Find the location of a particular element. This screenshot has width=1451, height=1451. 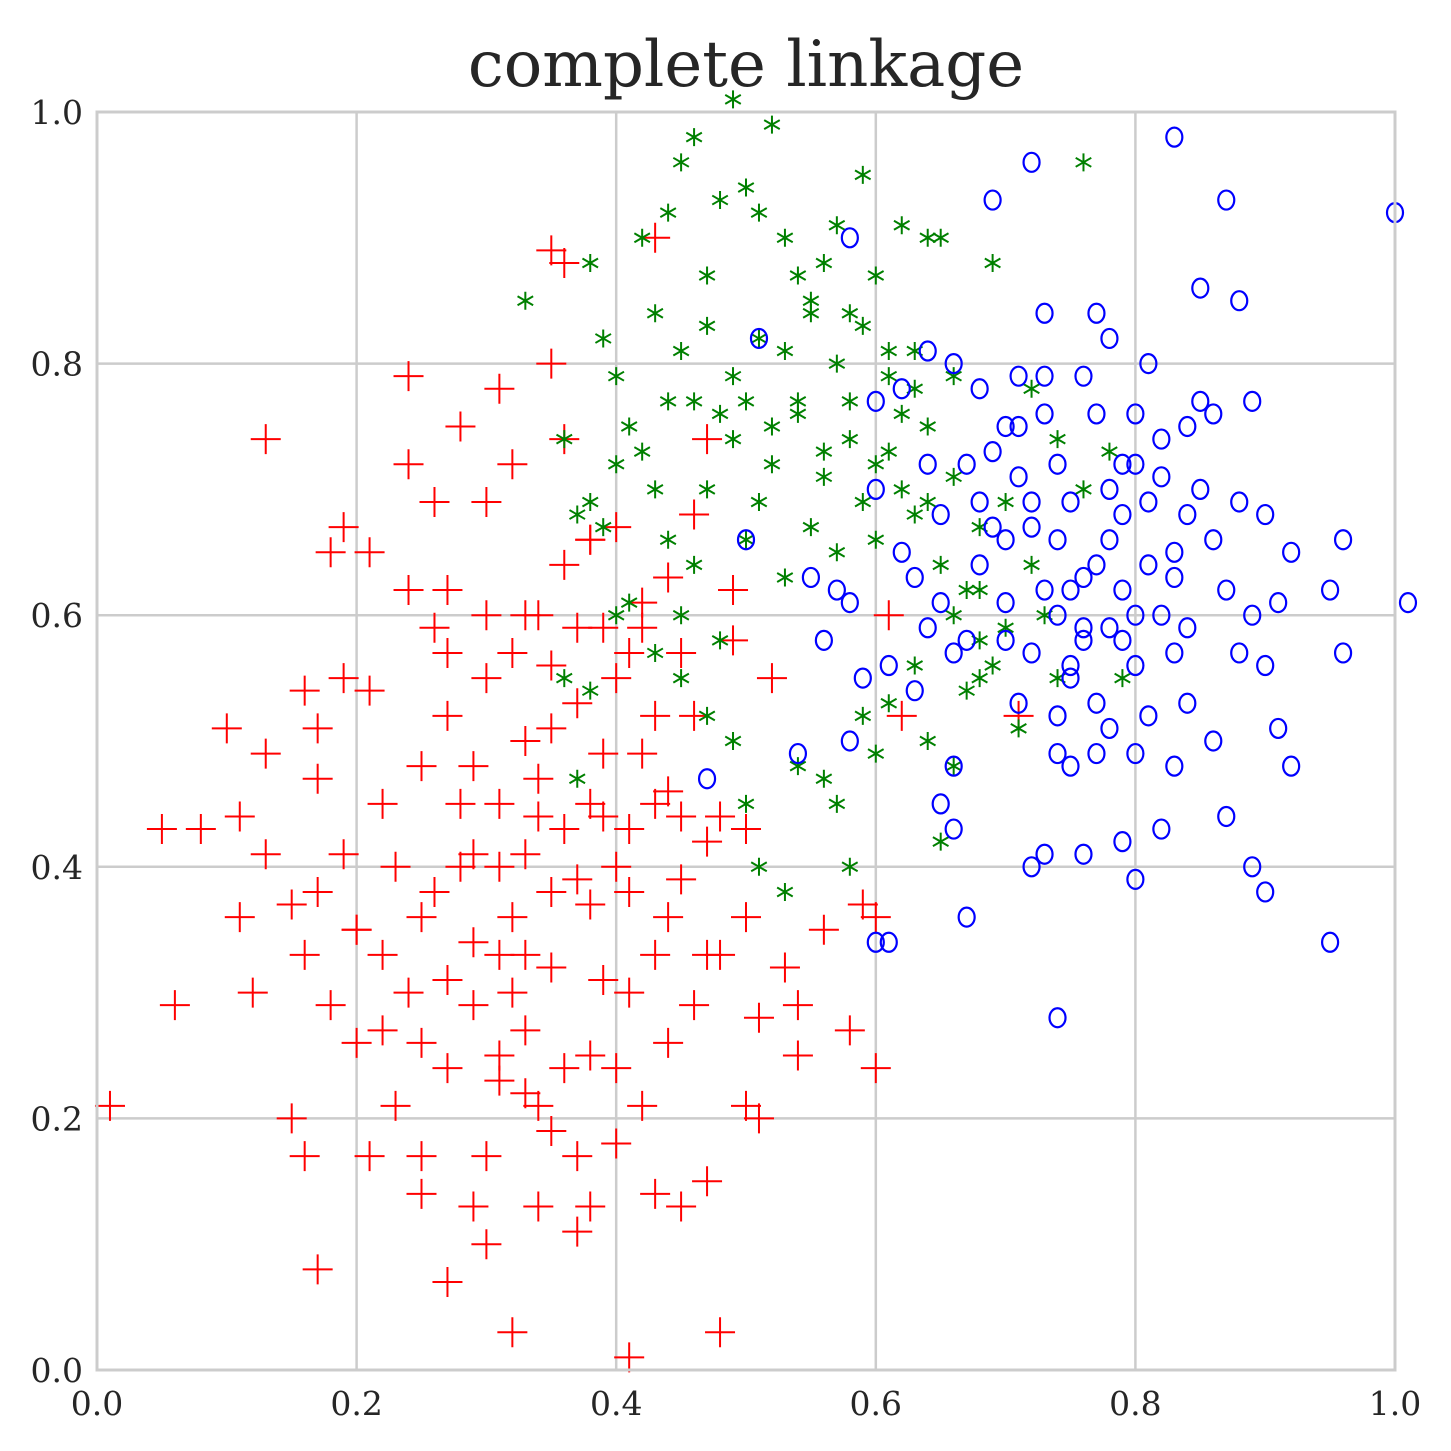

y-tick-label: 0.2 is located at coordinates (57, 1118).